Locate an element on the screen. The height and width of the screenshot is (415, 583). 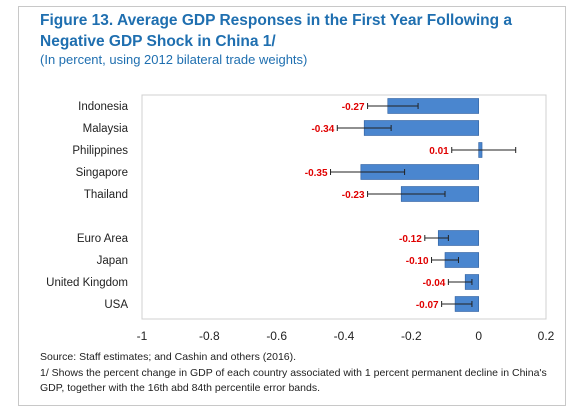
data-label: 0.01 is located at coordinates (439, 151).